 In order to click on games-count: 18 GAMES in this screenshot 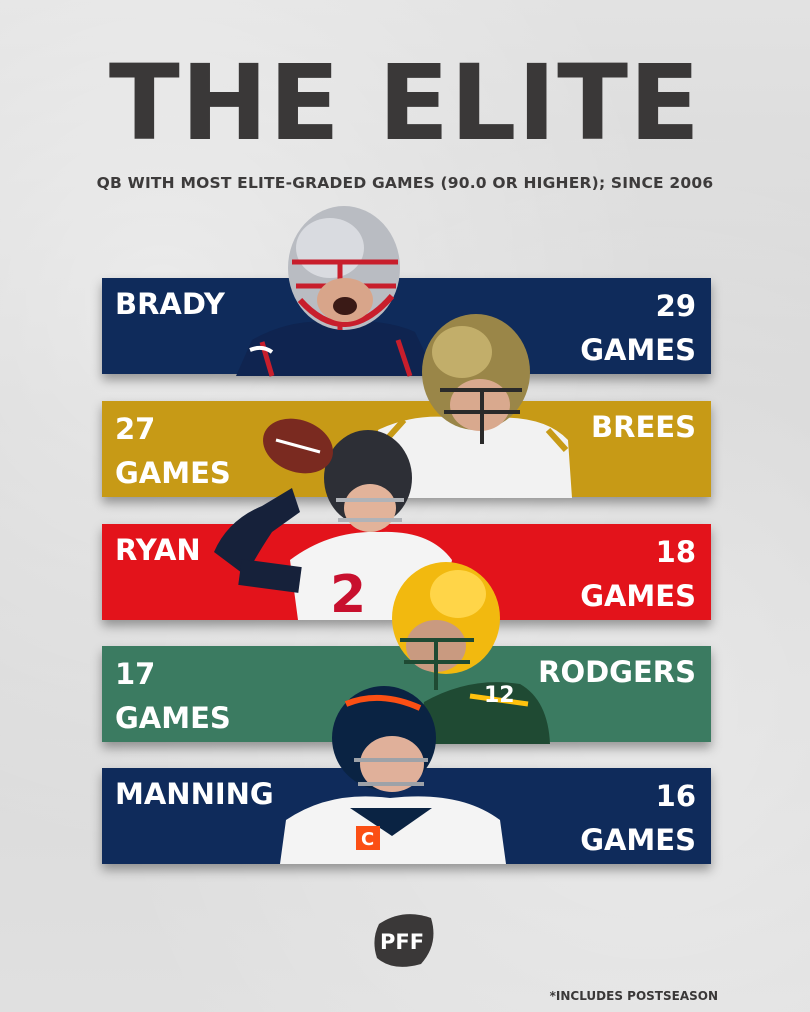, I will do `click(638, 574)`.